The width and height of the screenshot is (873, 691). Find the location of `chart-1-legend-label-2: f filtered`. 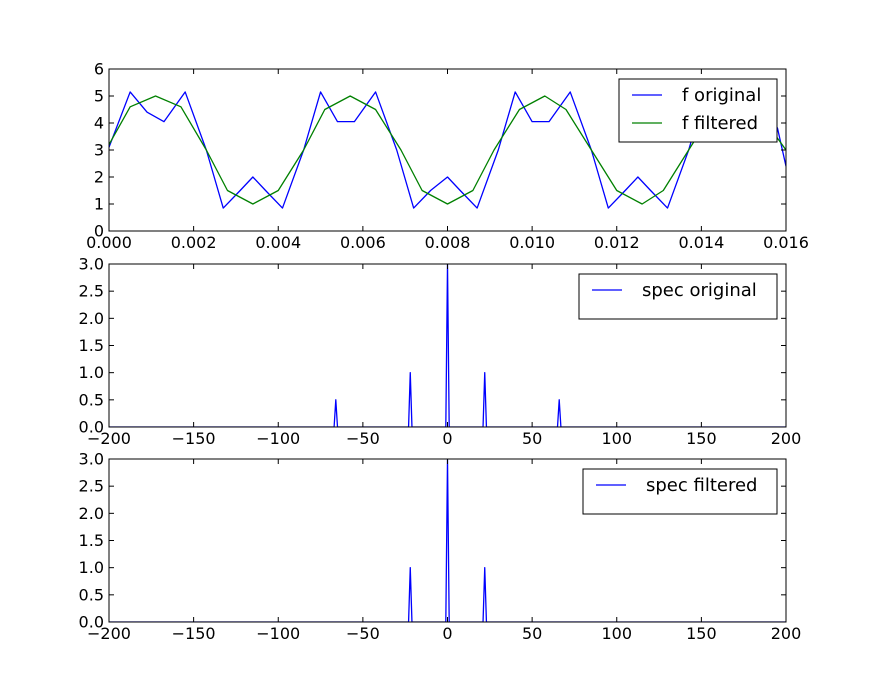

chart-1-legend-label-2: f filtered is located at coordinates (720, 123).